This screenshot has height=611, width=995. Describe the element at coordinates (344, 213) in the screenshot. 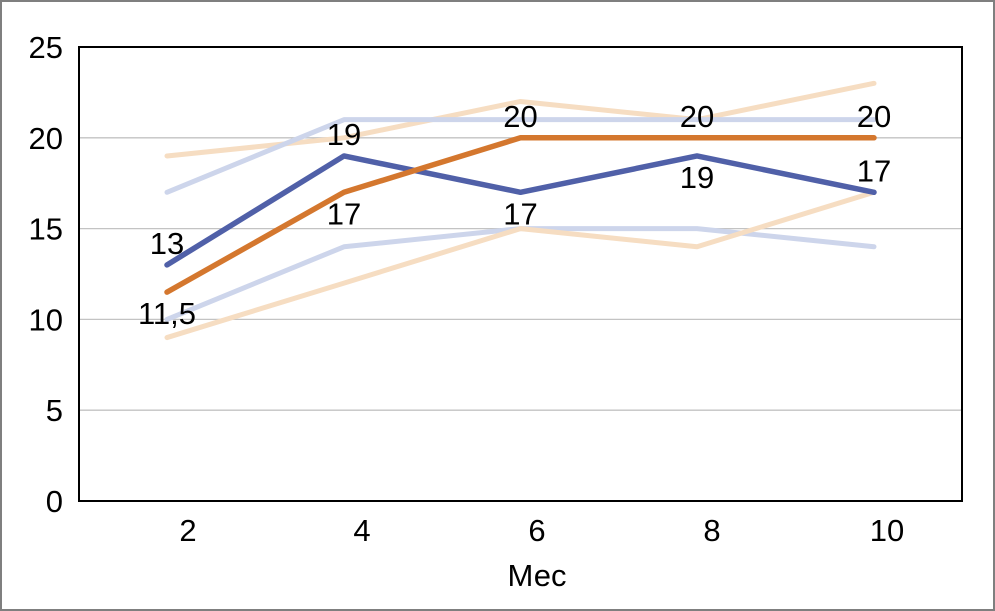

I see `data-label-orange: 17` at that location.